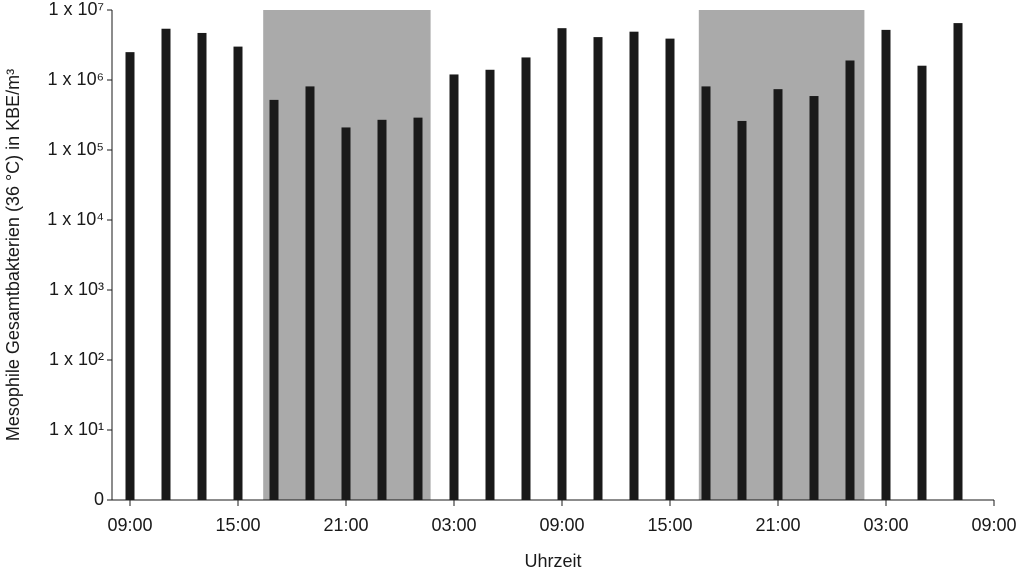  Describe the element at coordinates (76, 79) in the screenshot. I see `y-tick-label: 1 x 10⁶` at that location.